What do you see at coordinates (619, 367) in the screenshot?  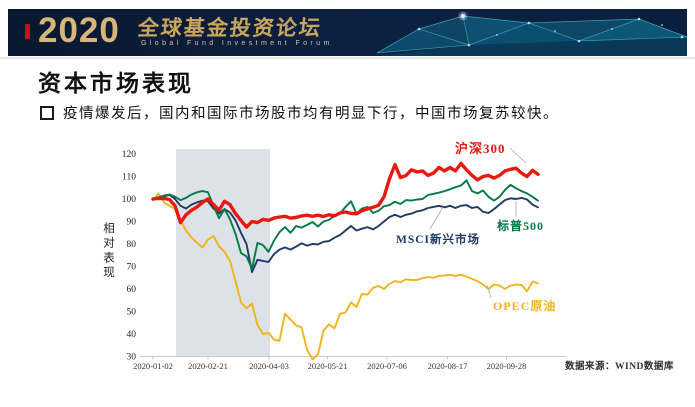 I see `data-source-note: 数据来源：WIND数据库` at bounding box center [619, 367].